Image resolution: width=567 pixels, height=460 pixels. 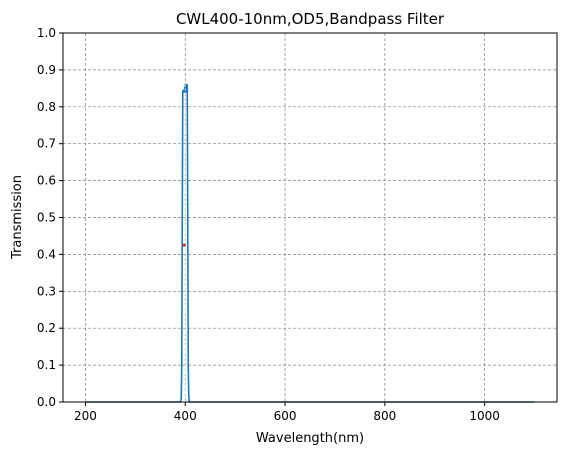 What do you see at coordinates (46, 365) in the screenshot?
I see `y-tick-label: 0.1` at bounding box center [46, 365].